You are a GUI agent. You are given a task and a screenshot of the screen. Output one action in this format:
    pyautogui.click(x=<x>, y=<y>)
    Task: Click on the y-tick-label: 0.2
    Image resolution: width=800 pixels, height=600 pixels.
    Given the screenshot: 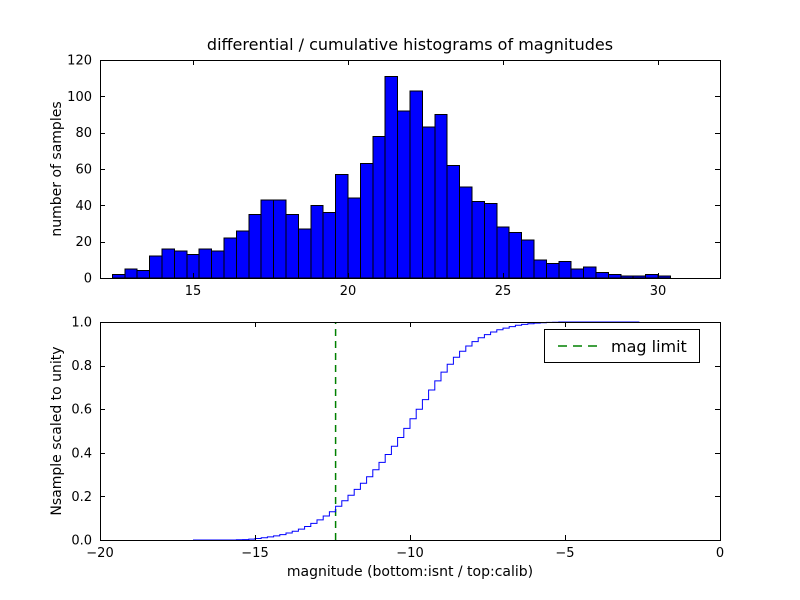 What is the action you would take?
    pyautogui.click(x=81, y=497)
    